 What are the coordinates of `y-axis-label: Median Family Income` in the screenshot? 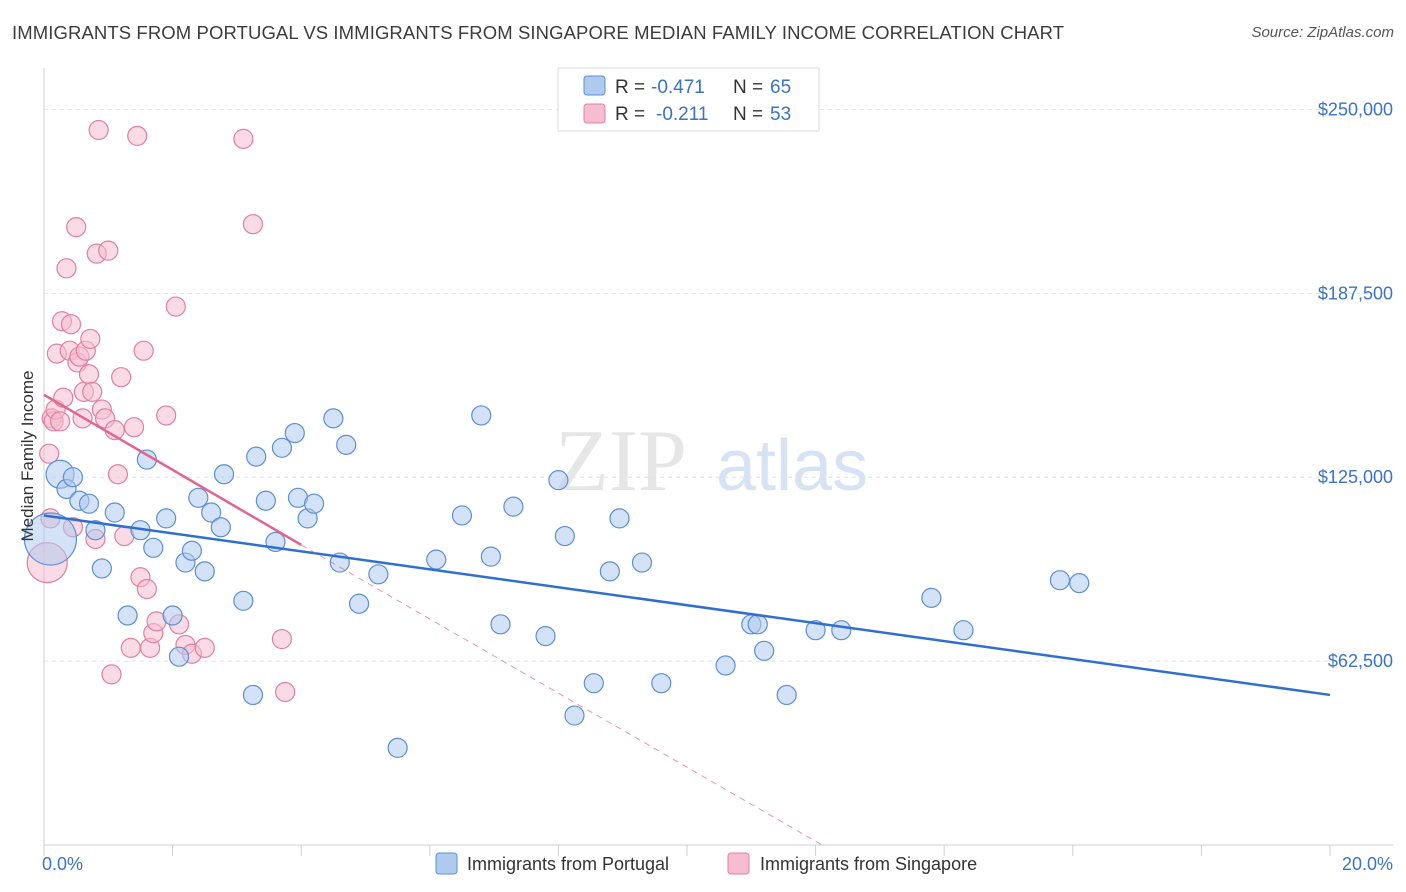 It's located at (27, 455).